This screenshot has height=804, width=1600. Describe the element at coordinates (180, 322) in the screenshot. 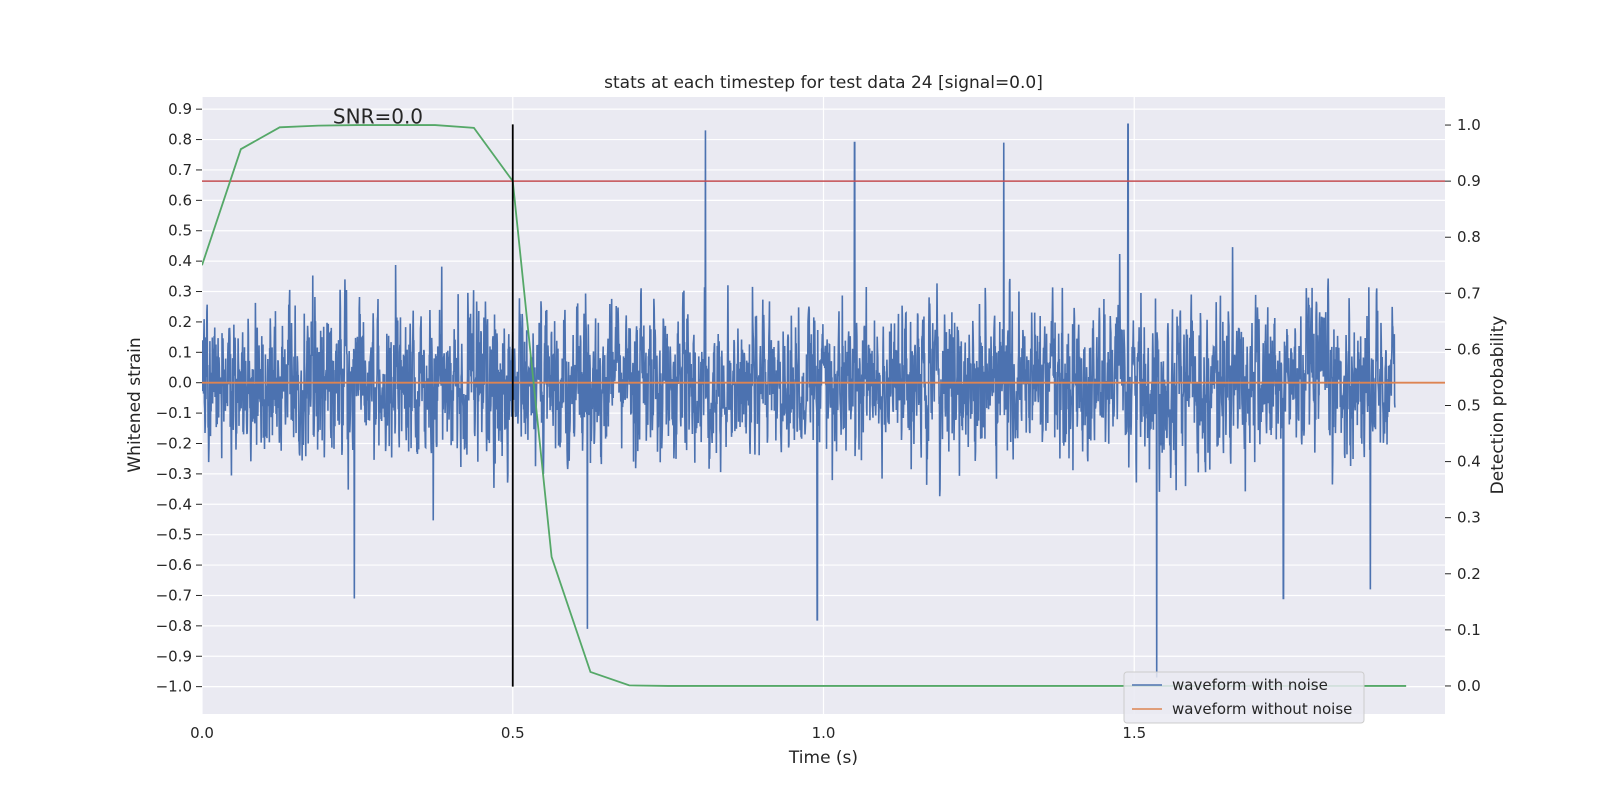

I see `y-tick-label: 0.2` at that location.